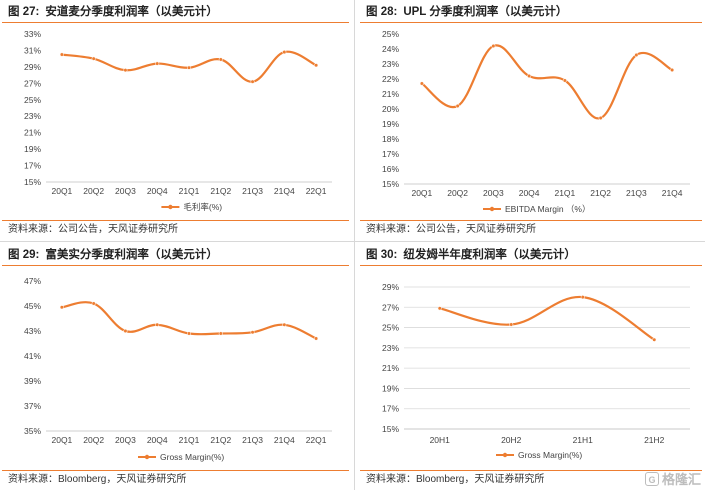 This screenshot has width=705, height=490. What do you see at coordinates (489, 255) in the screenshot?
I see `figure-title: 纽发姆半年度利润率（以美元计）` at bounding box center [489, 255].